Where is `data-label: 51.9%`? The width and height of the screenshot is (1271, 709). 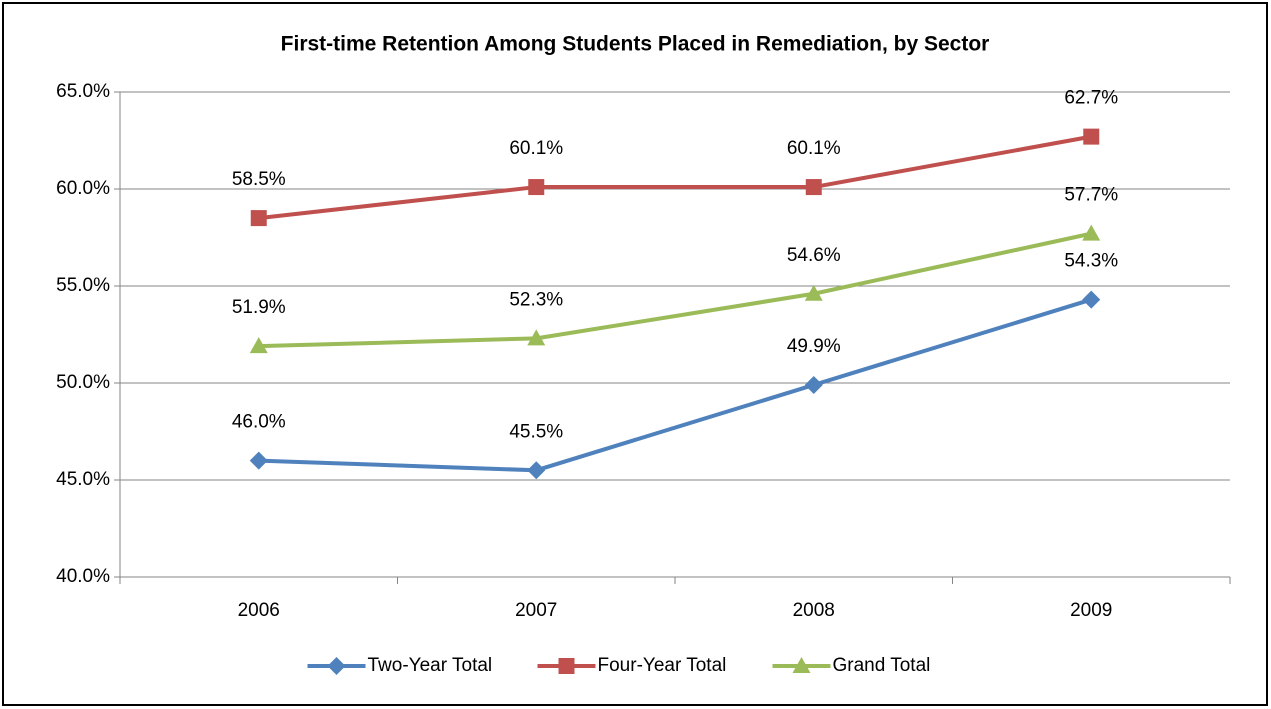
data-label: 51.9% is located at coordinates (259, 307).